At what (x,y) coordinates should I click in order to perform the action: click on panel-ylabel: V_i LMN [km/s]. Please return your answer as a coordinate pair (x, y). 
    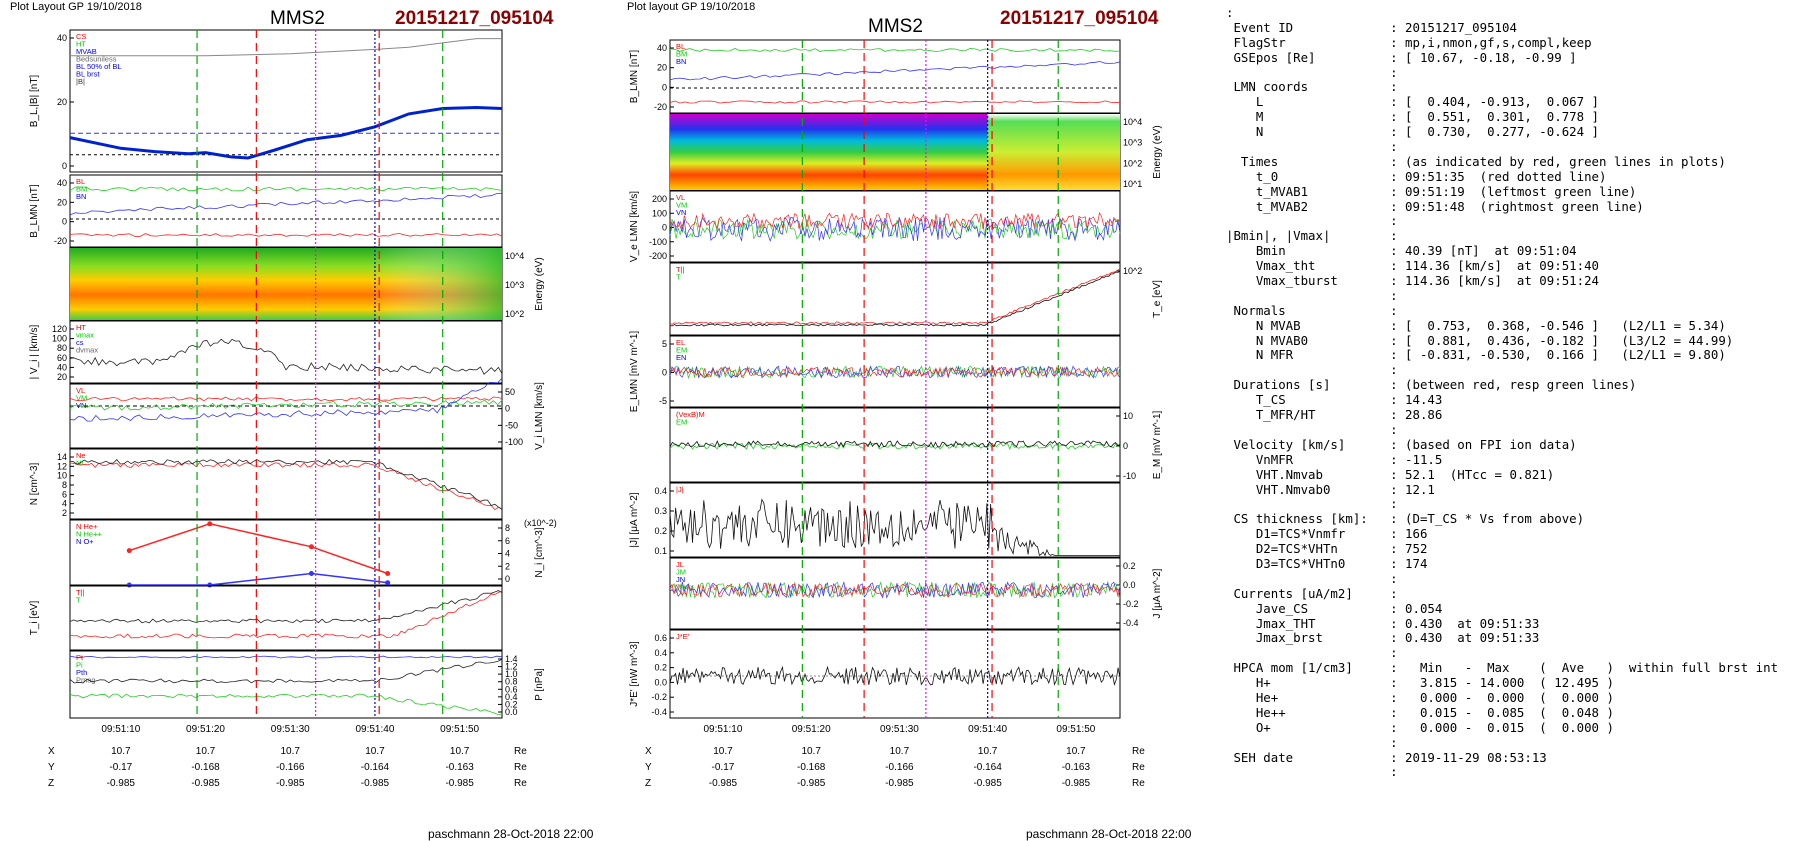
    Looking at the image, I should click on (539, 416).